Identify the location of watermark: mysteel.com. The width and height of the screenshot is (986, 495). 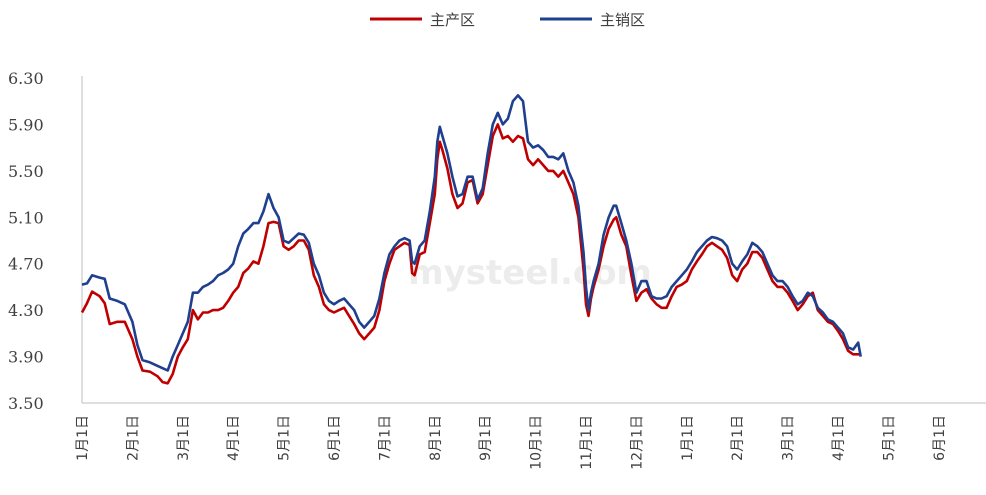
(530, 273).